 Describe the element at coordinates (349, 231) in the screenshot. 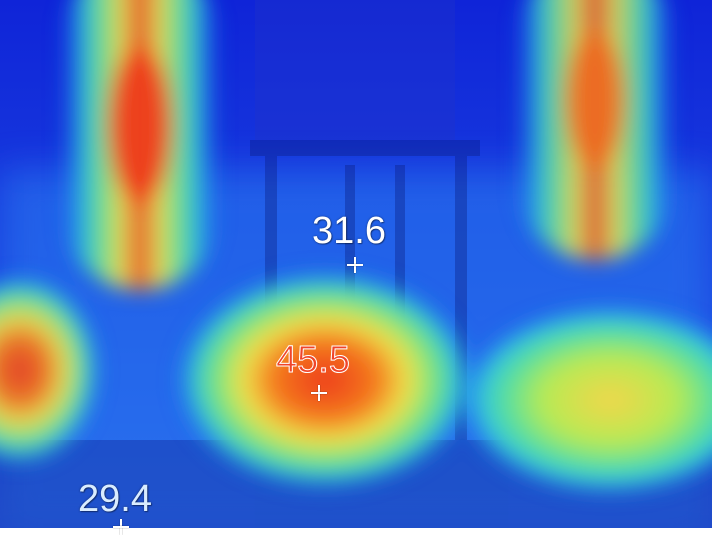

I see `temperature-reading-top: 31.6` at that location.